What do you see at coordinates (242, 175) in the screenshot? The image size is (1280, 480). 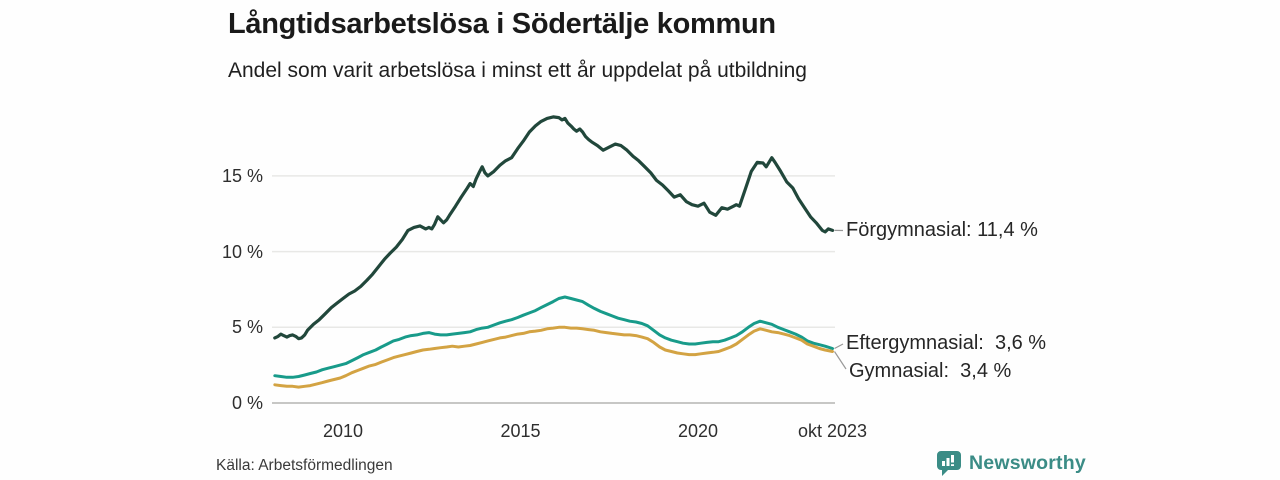 I see `y-tick-label: 15 %` at bounding box center [242, 175].